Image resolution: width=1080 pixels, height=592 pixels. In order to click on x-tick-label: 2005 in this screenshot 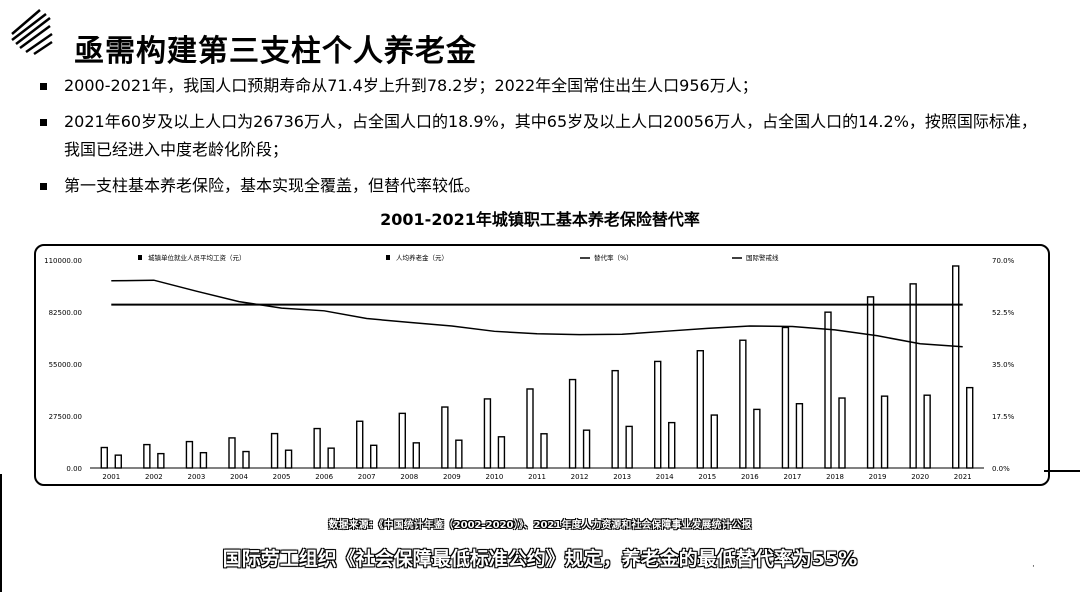, I will do `click(282, 477)`.